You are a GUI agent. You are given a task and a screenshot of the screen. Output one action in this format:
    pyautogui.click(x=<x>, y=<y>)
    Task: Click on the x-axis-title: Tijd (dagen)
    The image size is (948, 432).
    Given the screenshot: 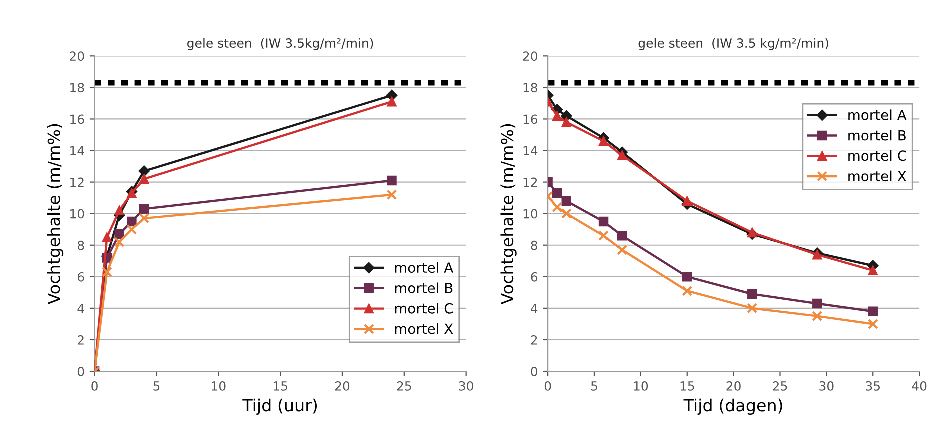 What is the action you would take?
    pyautogui.click(x=733, y=407)
    